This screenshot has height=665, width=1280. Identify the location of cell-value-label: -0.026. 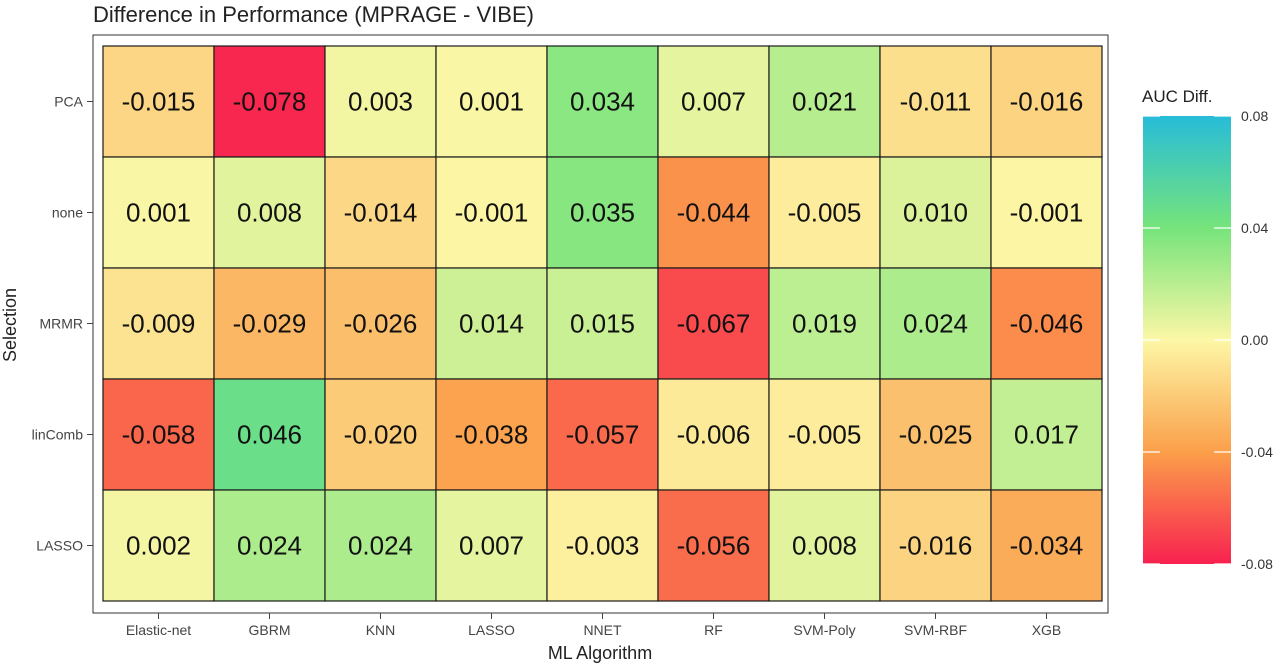
(381, 324).